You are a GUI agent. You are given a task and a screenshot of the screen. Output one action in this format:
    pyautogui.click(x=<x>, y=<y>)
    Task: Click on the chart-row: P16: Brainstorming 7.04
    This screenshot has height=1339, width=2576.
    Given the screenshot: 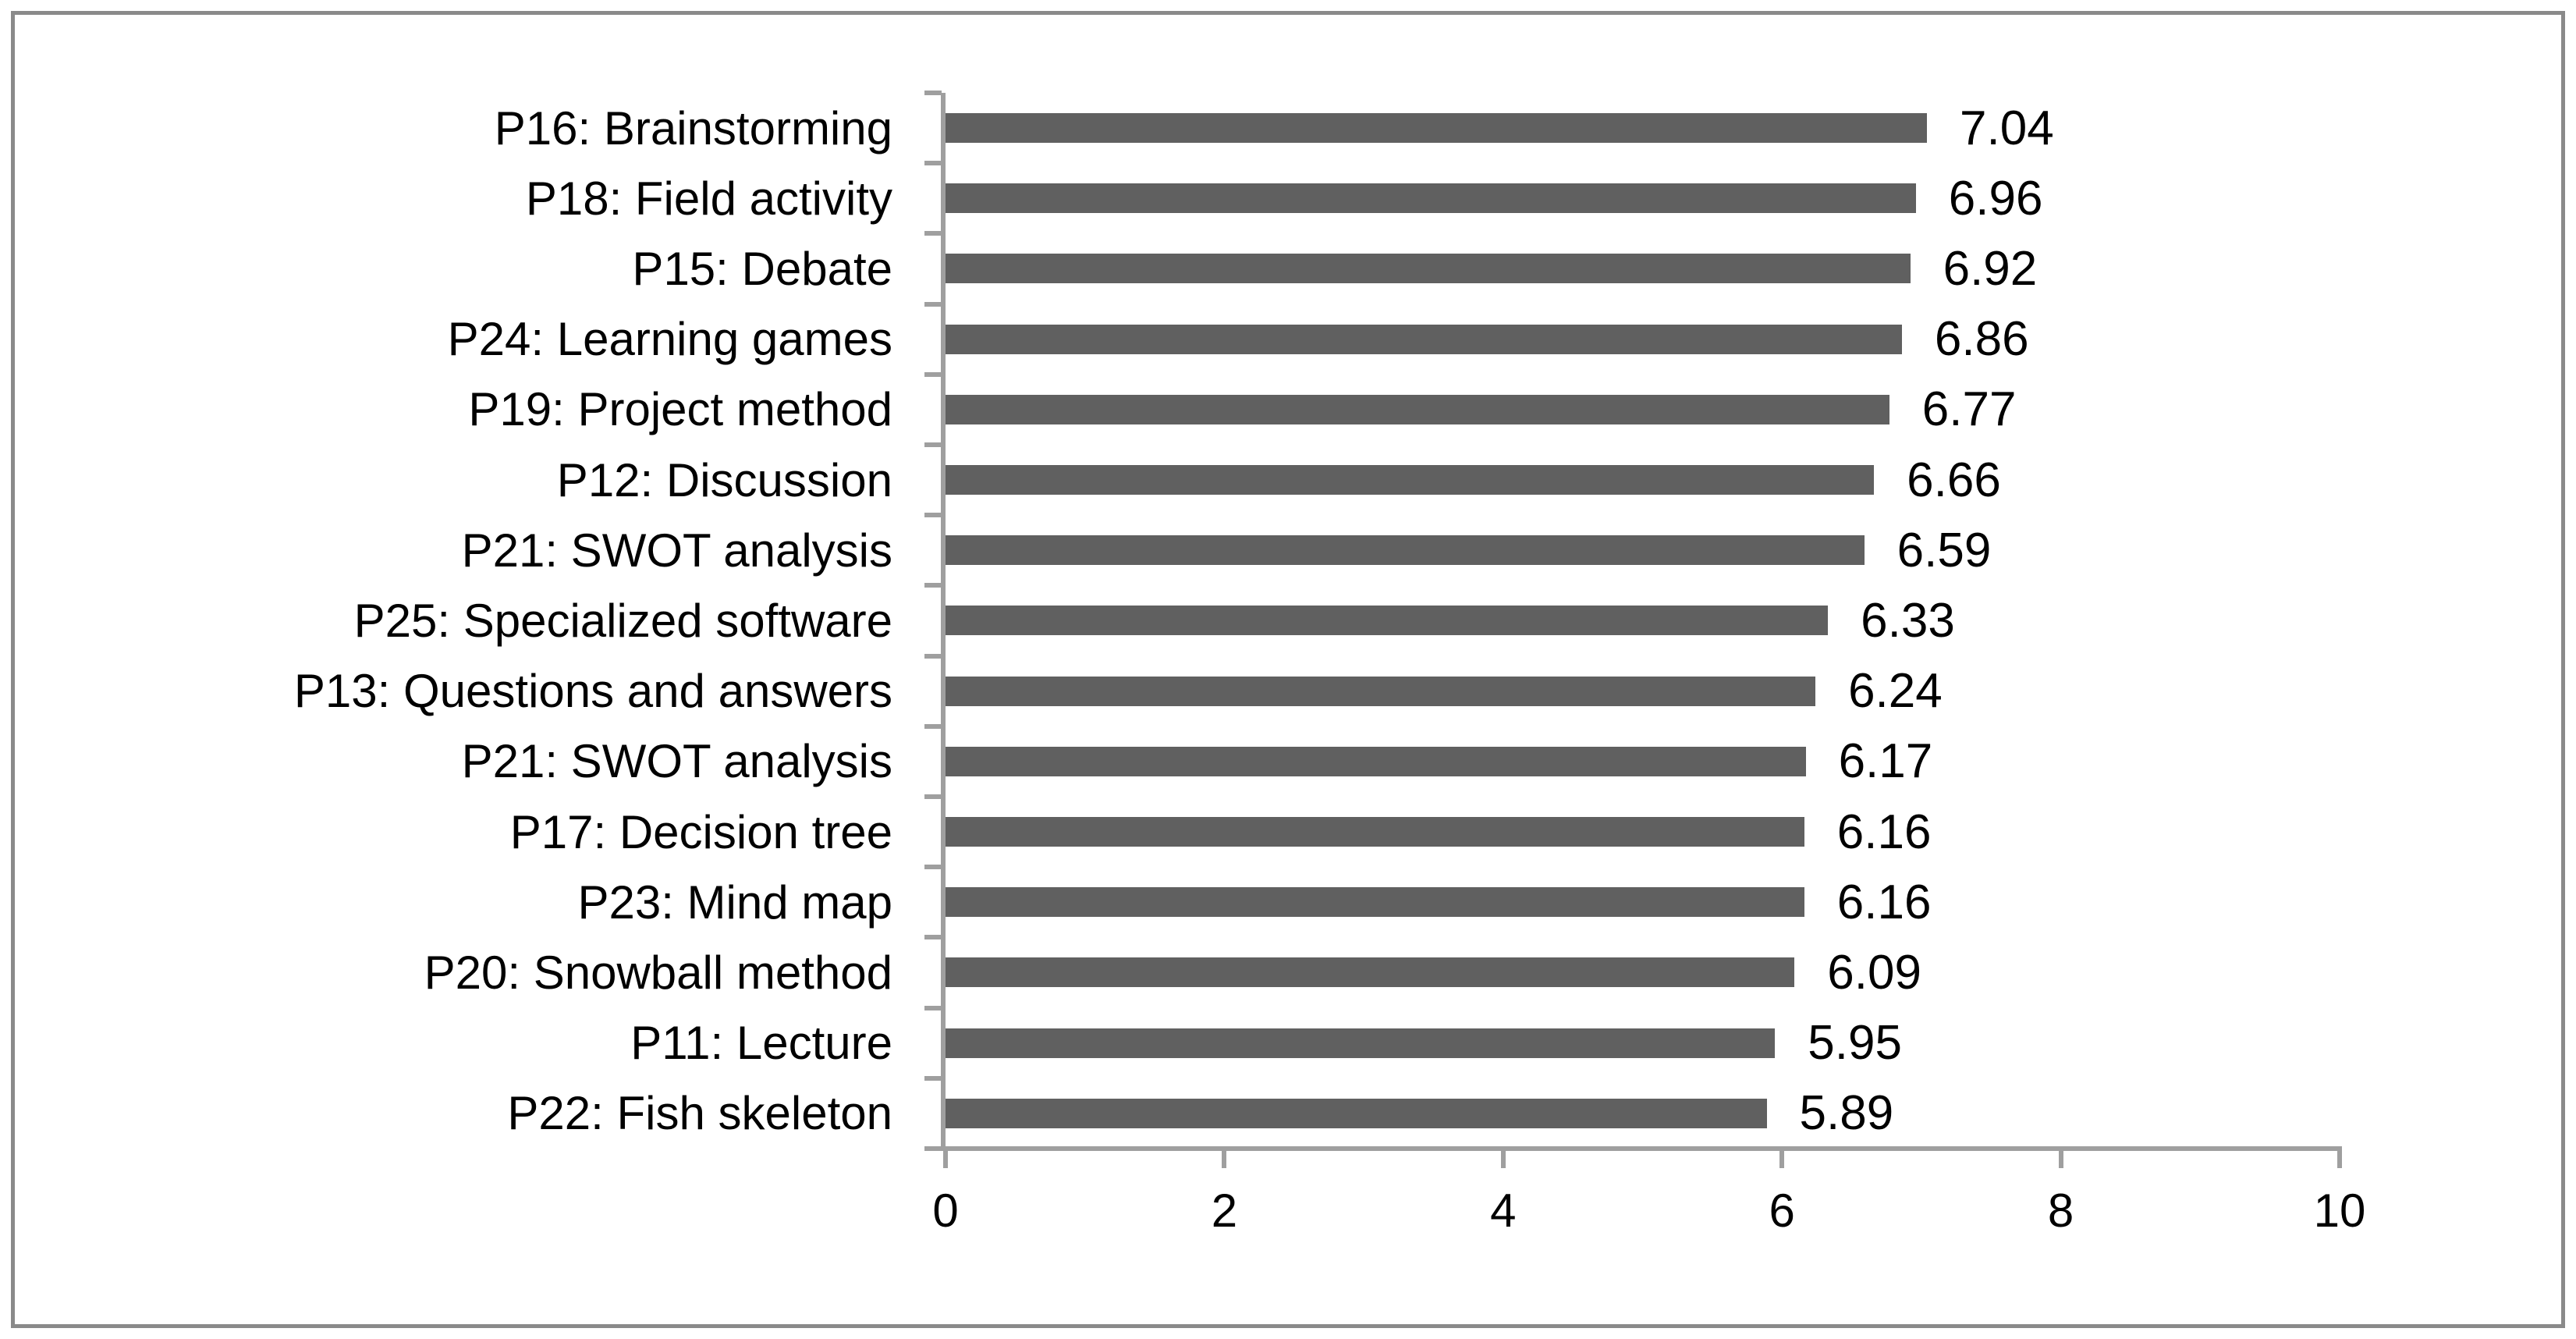 What is the action you would take?
    pyautogui.click(x=1288, y=128)
    